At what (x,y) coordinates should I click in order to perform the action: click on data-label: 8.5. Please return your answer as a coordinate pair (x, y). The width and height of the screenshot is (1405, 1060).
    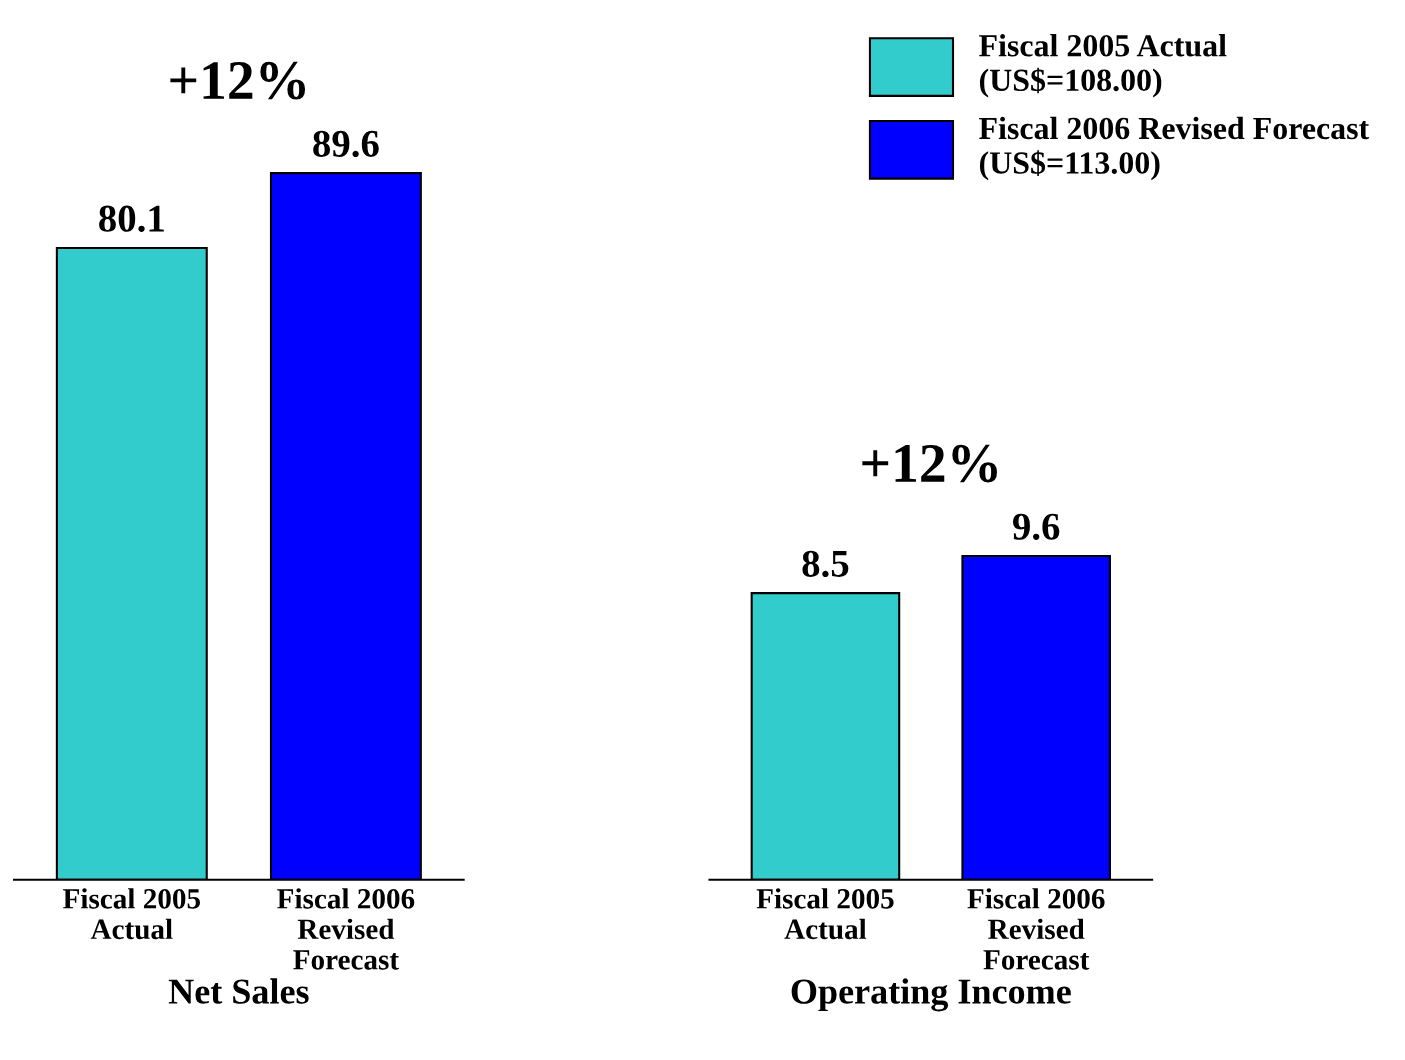
    Looking at the image, I should click on (825, 564).